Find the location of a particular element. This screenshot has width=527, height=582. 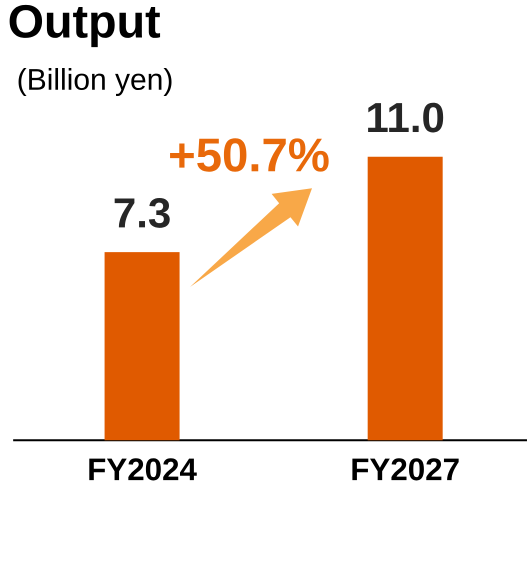

x-tick-label: FY2024 is located at coordinates (143, 469).